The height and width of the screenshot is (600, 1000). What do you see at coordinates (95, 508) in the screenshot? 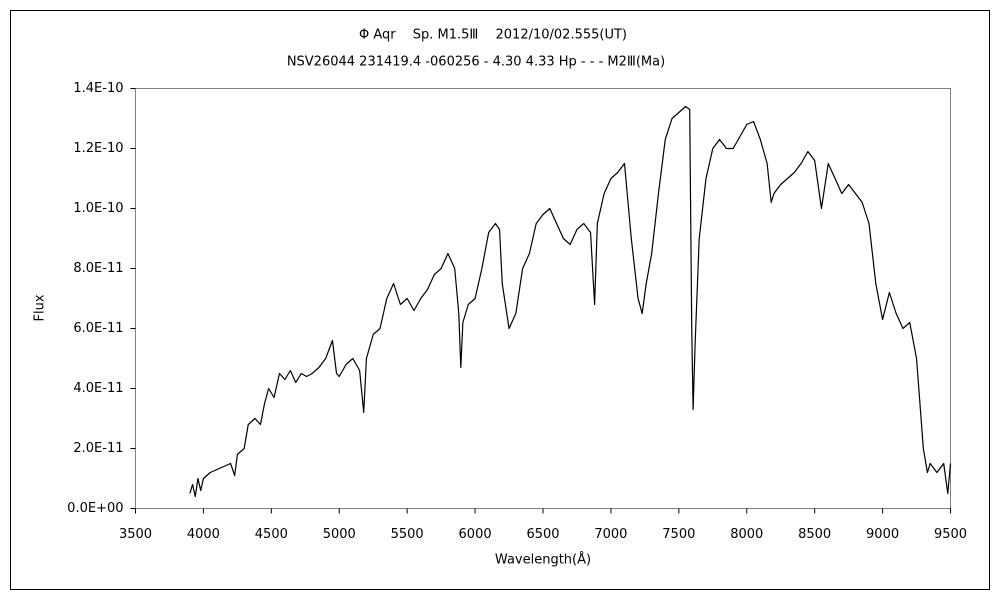
I see `y-tick-label: 0.0E+00` at bounding box center [95, 508].